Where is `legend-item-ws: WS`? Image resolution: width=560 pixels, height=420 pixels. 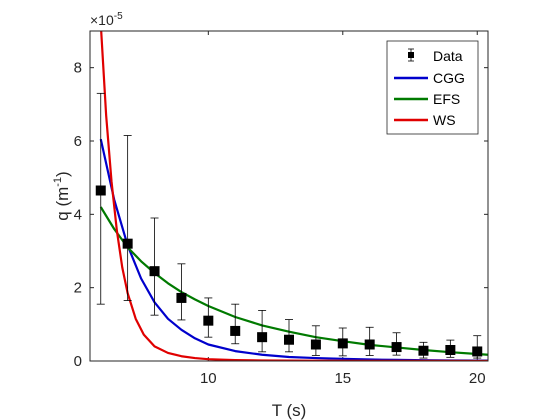 legend-item-ws: WS is located at coordinates (425, 120).